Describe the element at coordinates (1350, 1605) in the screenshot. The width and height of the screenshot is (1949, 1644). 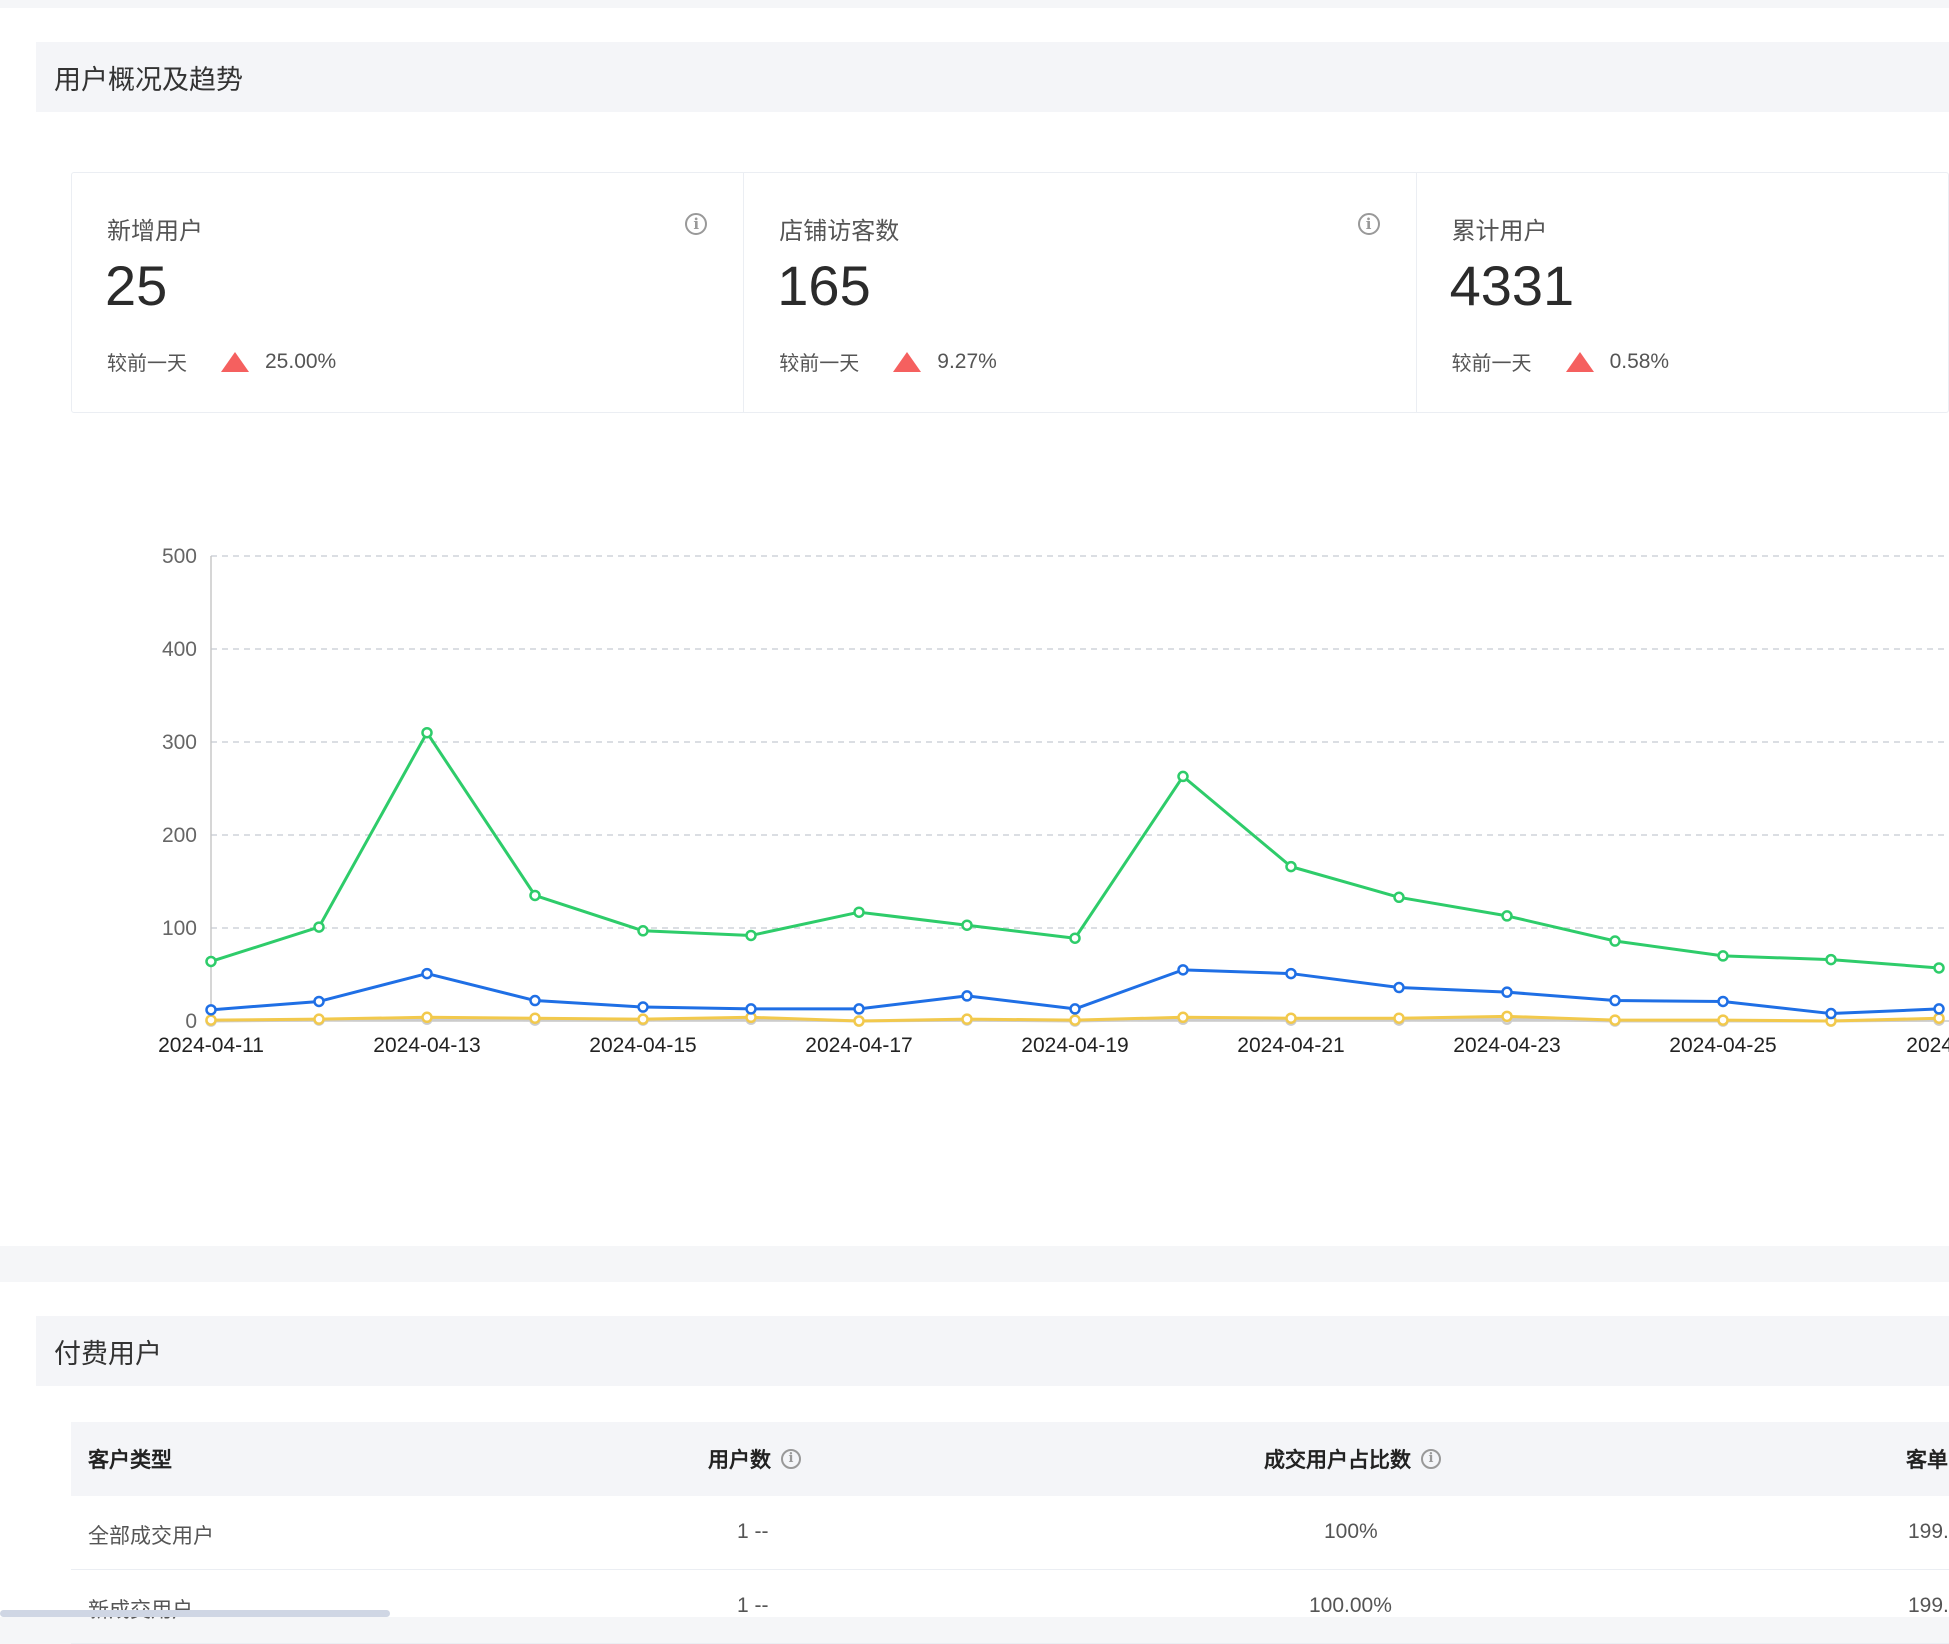
I see `cell-deal-ratio: 100.00%` at that location.